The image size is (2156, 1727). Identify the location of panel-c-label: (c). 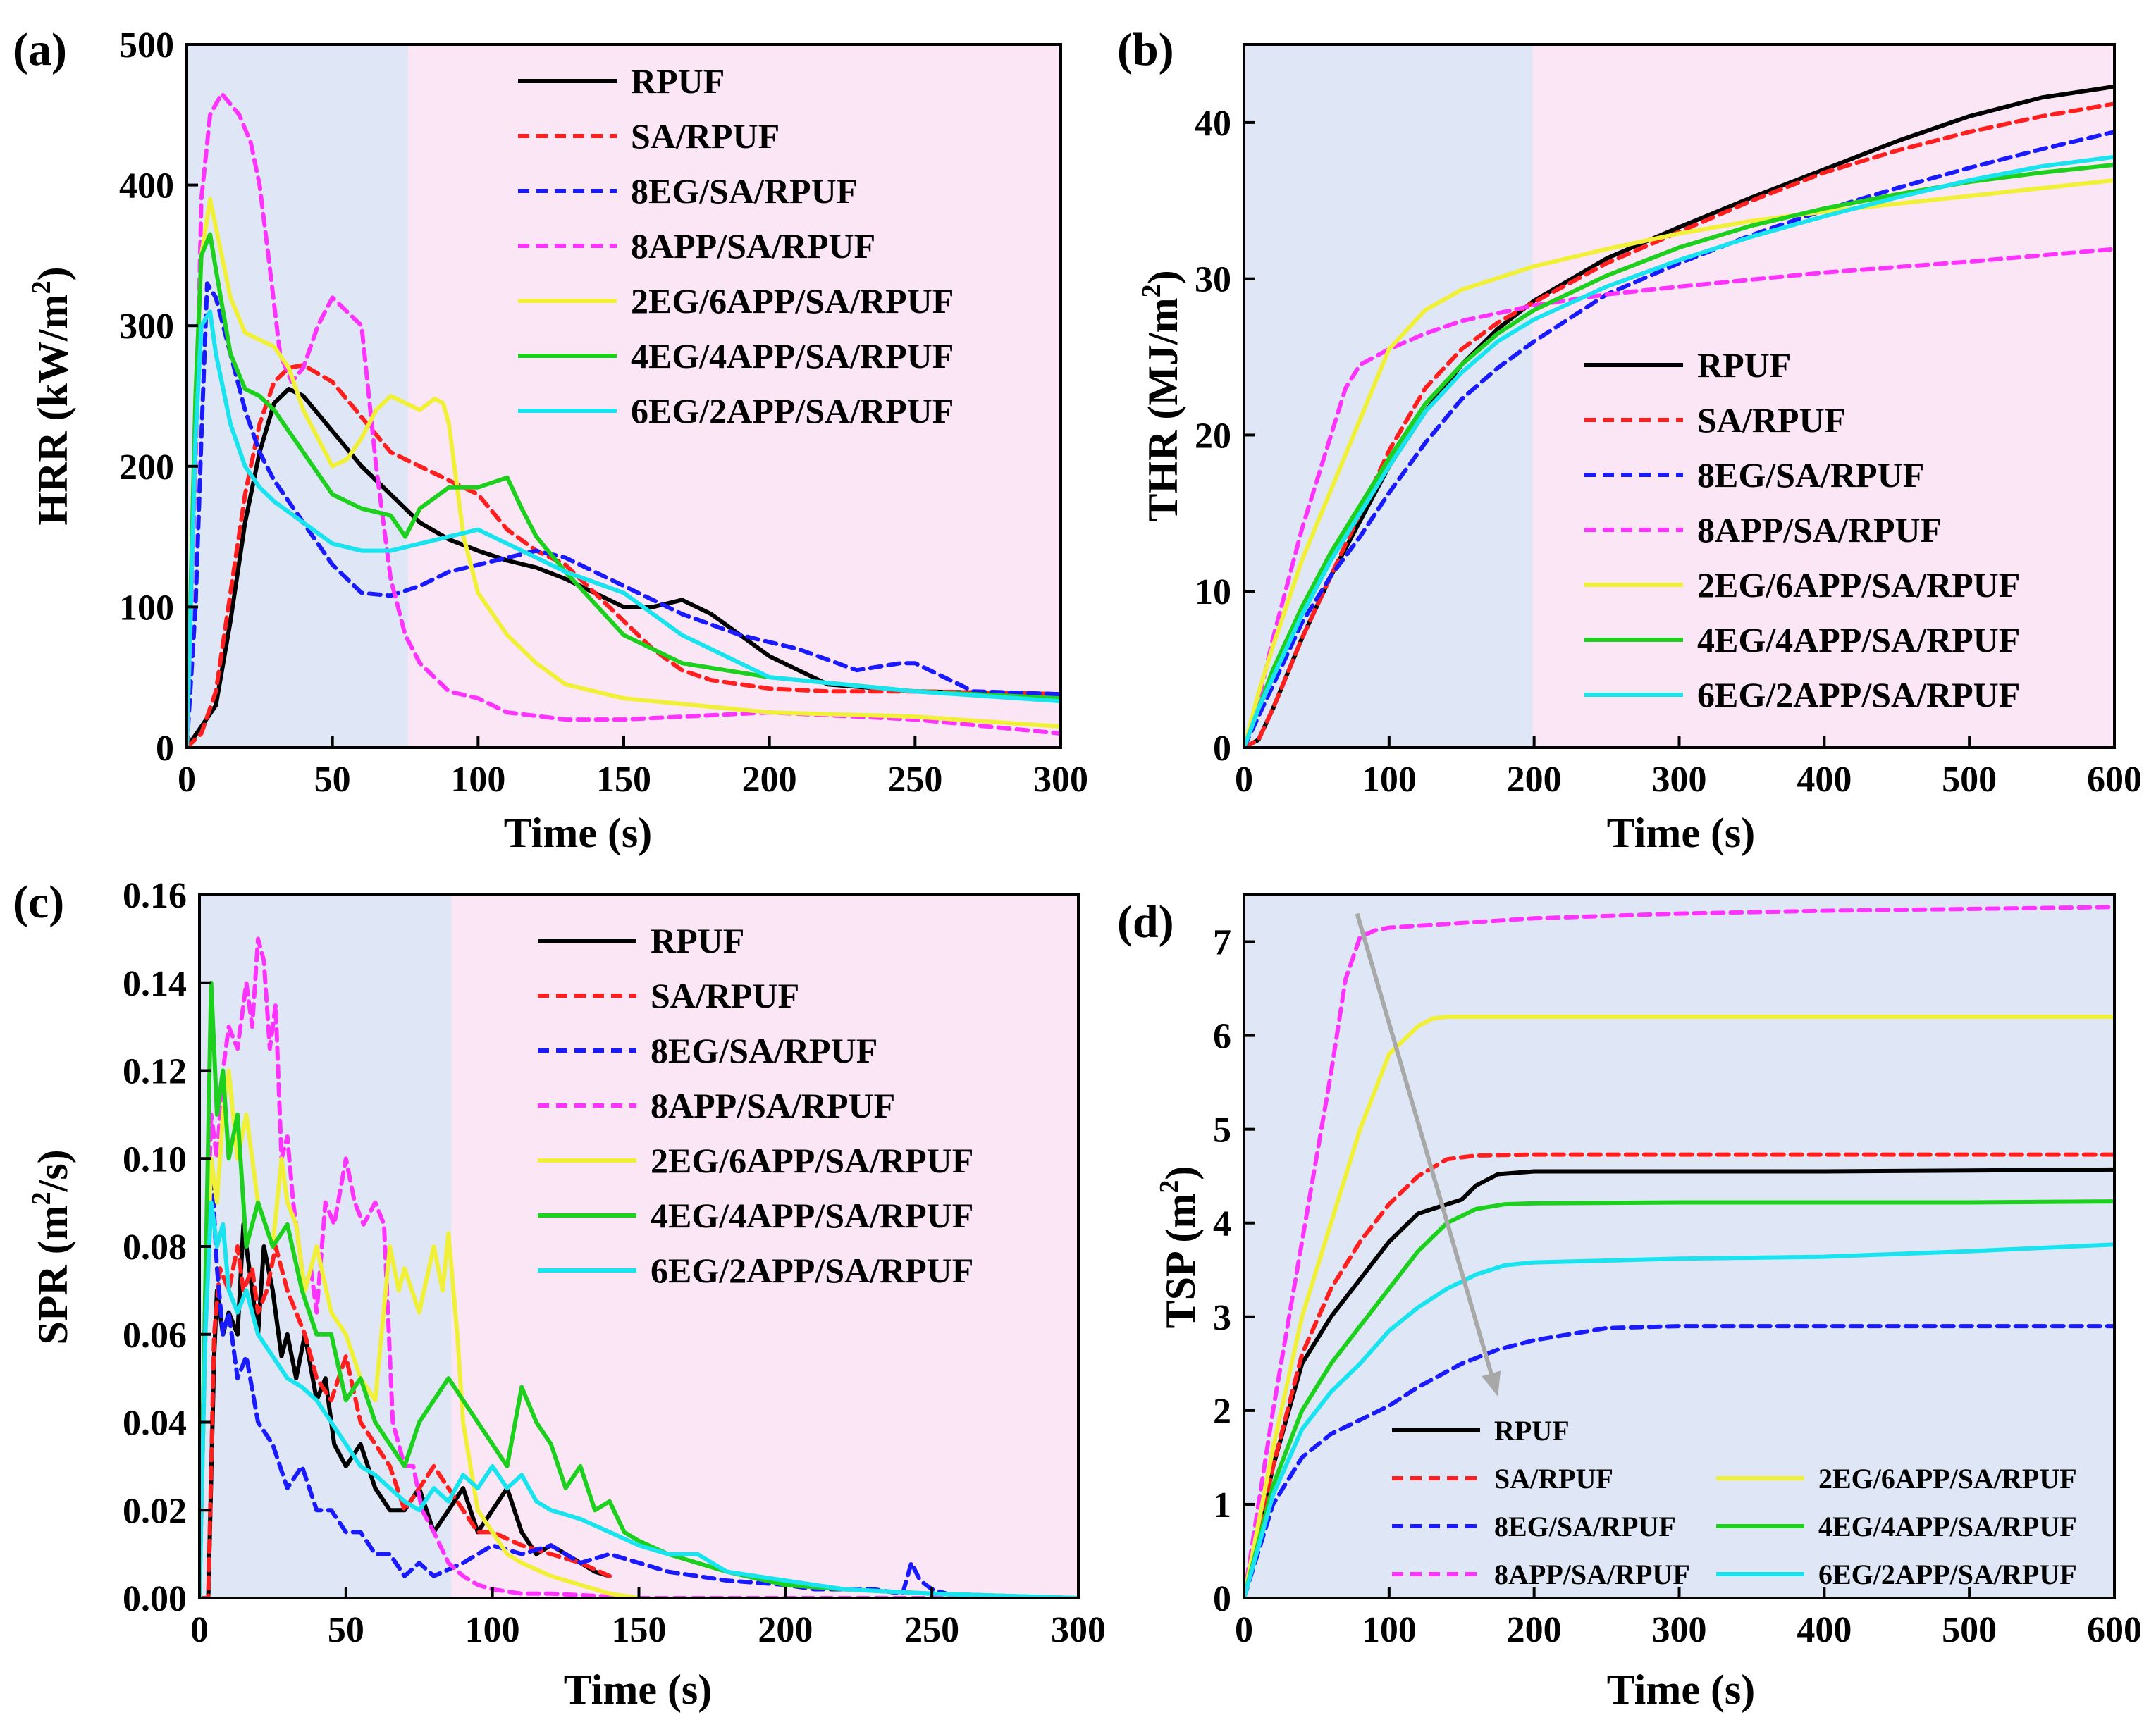
(38, 902).